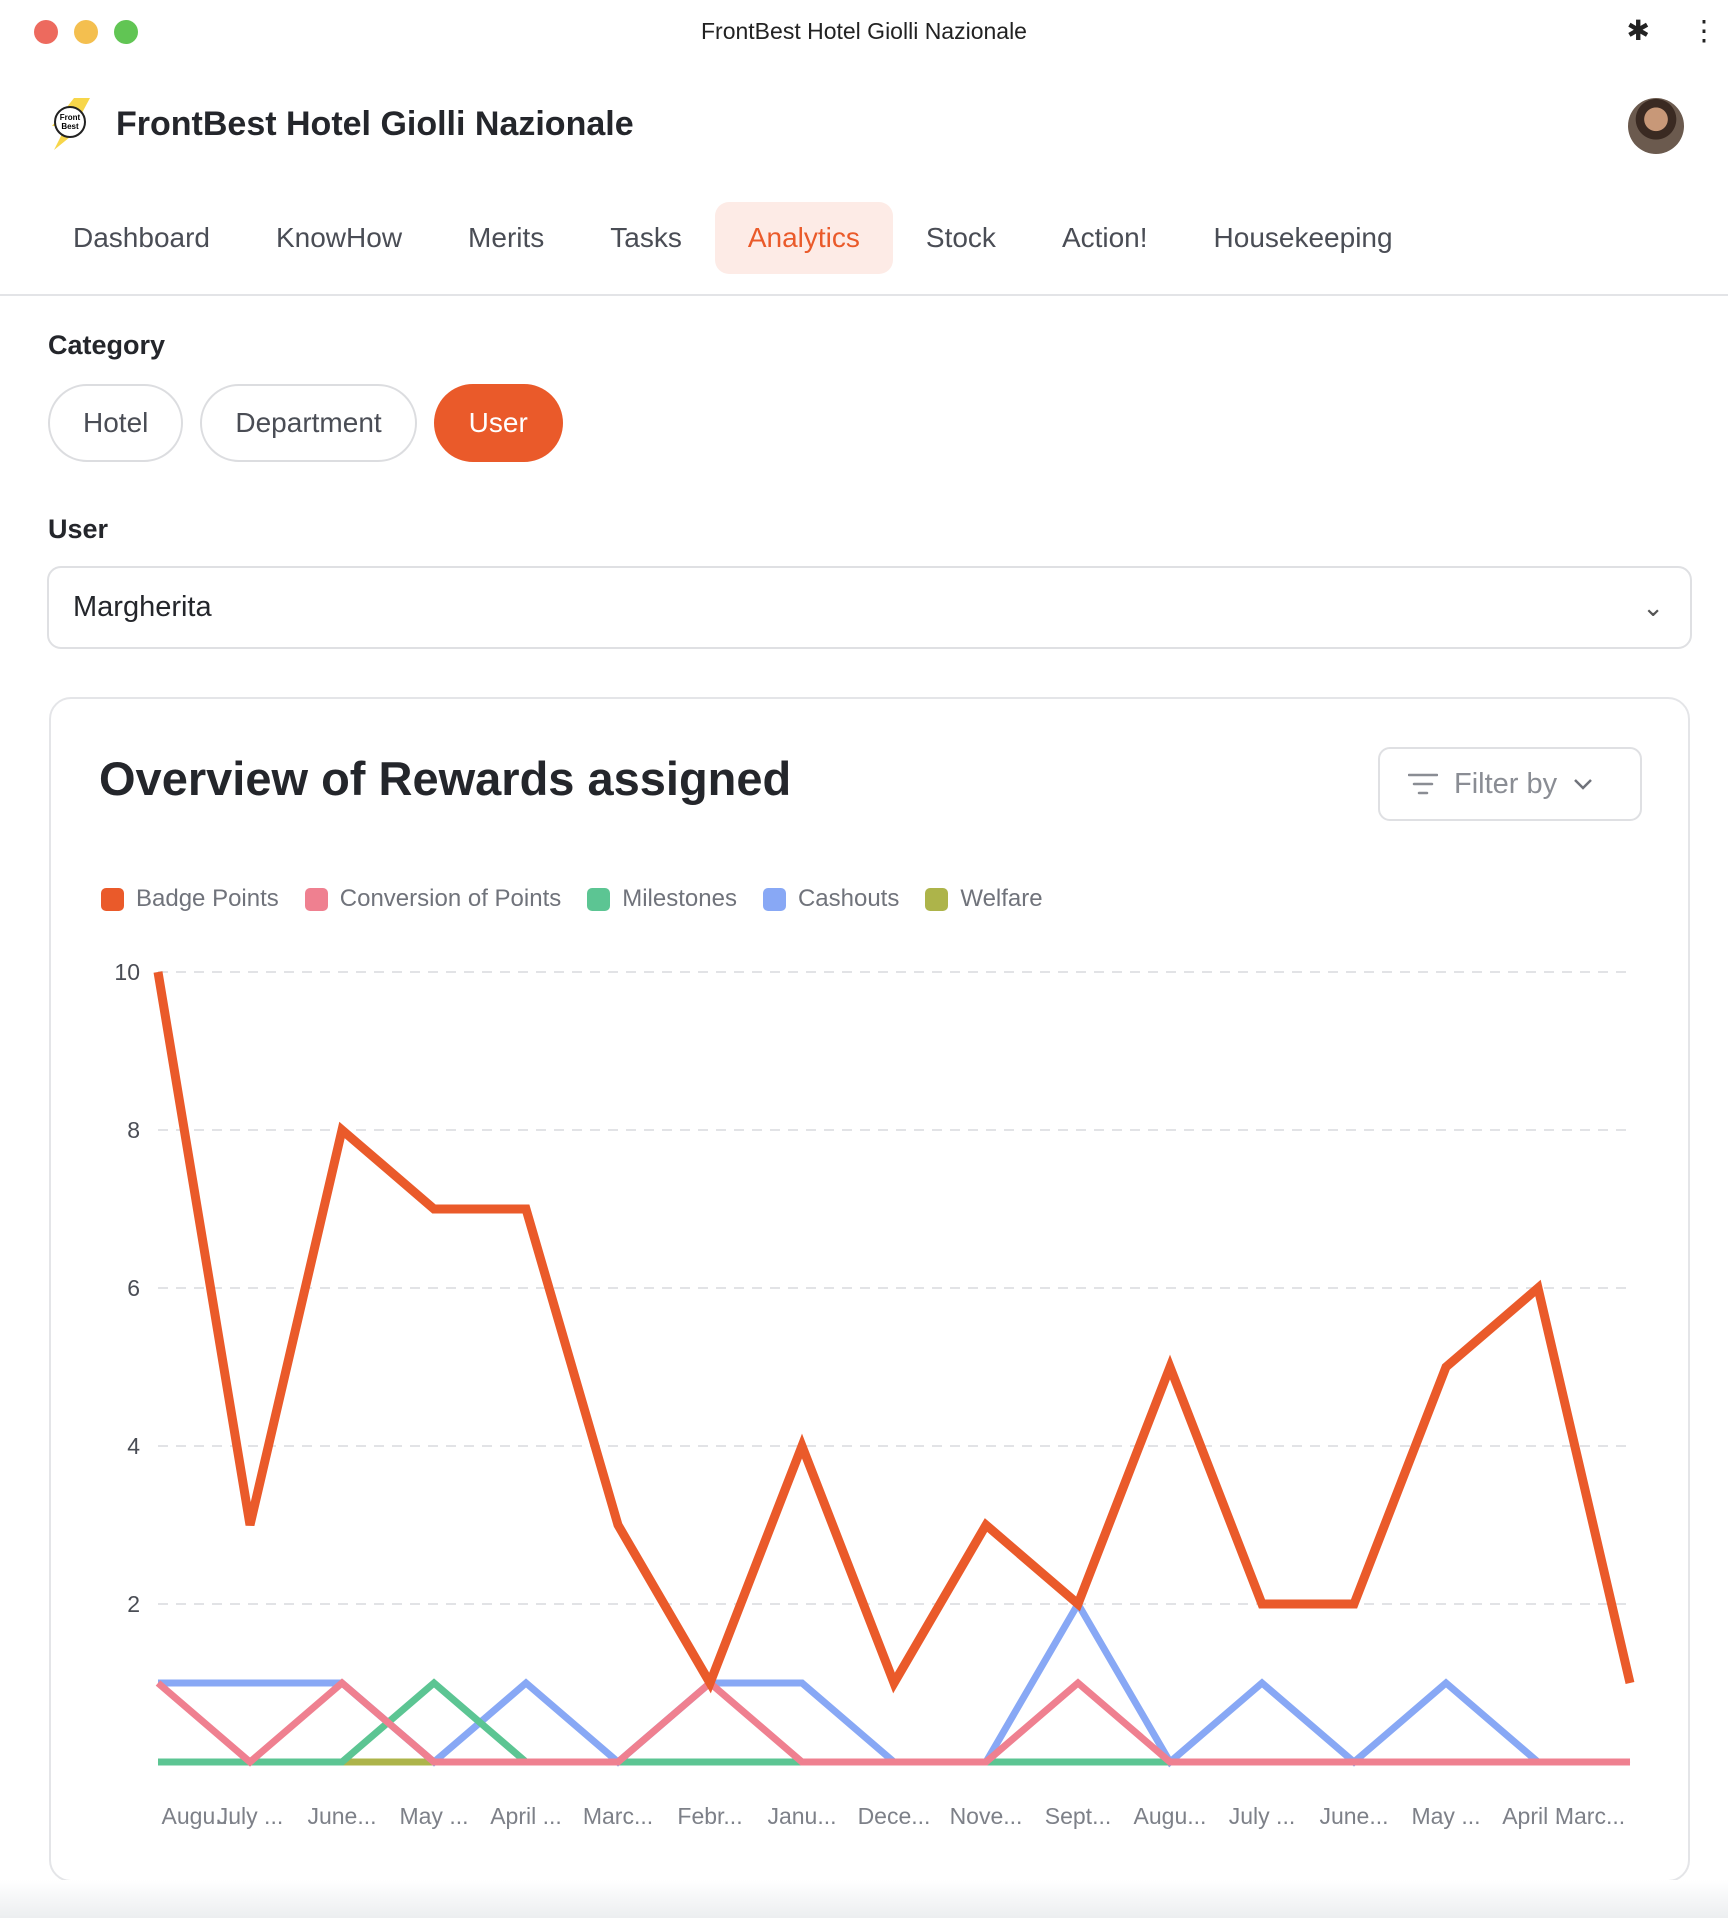 This screenshot has height=1918, width=1728. I want to click on legend-item: Cashouts, so click(831, 899).